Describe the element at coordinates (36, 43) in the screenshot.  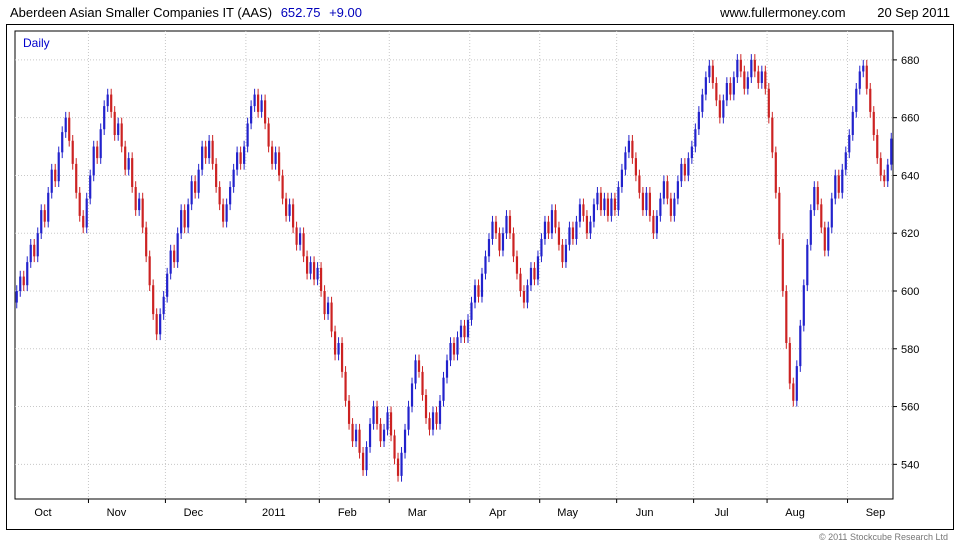
I see `timeframe-label: Daily` at that location.